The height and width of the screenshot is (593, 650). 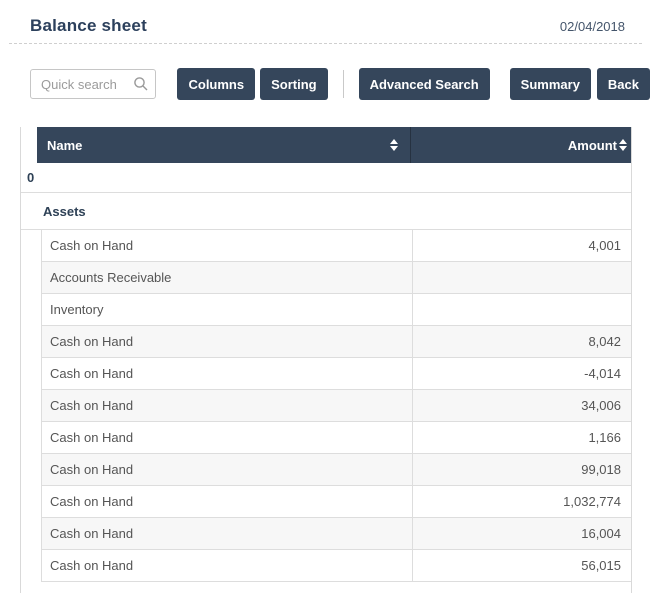 I want to click on report-date: 02/04/2018, so click(x=592, y=26).